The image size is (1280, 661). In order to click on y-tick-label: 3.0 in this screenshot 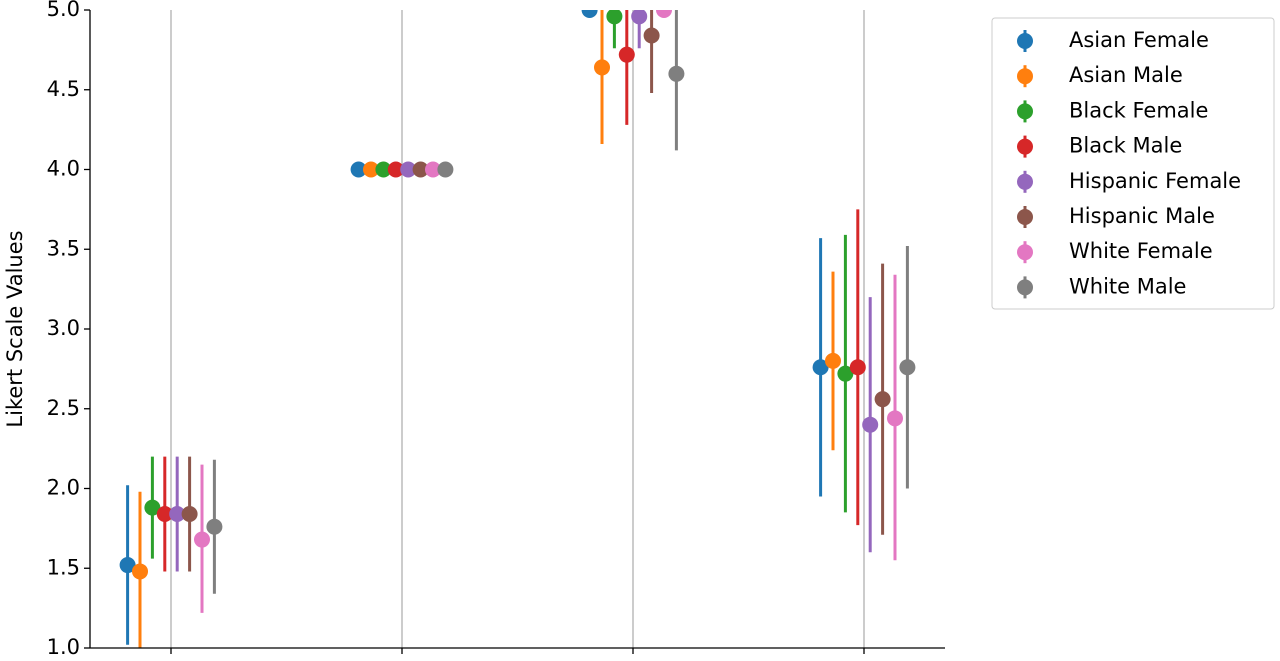, I will do `click(63, 328)`.